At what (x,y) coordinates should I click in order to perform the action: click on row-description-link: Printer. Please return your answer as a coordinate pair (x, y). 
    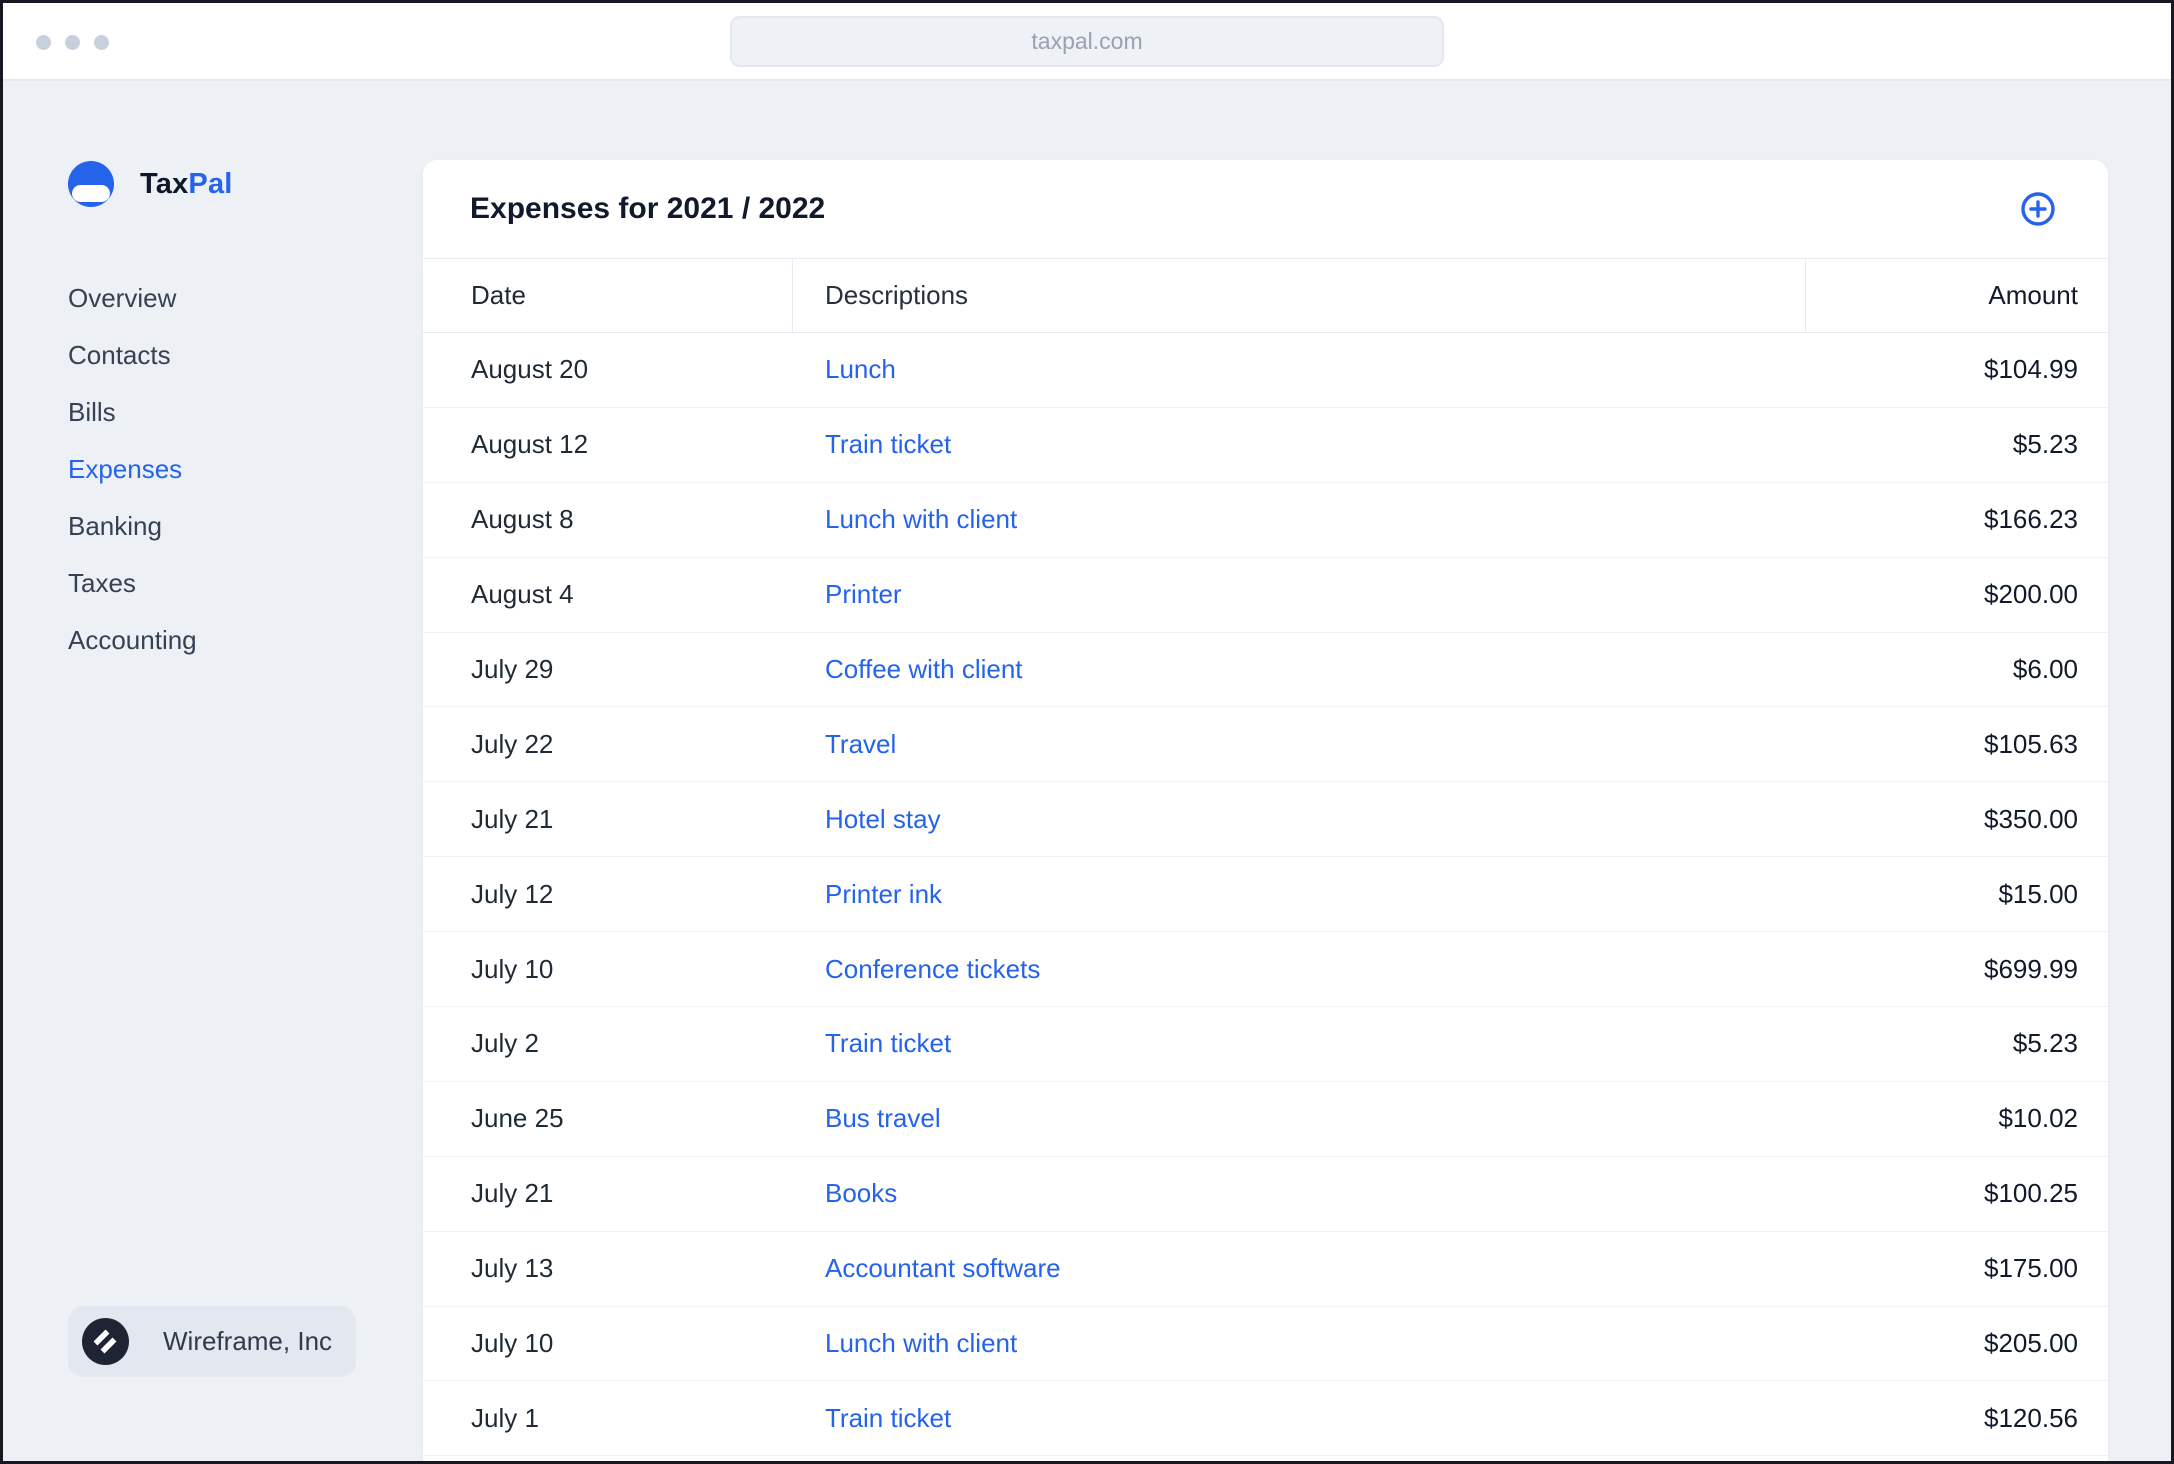
    Looking at the image, I should click on (863, 594).